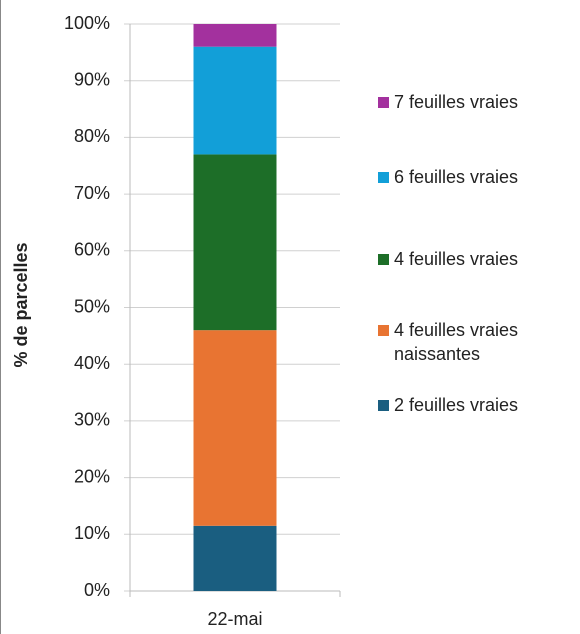  What do you see at coordinates (234, 619) in the screenshot?
I see `x-tick-label: 22-mai` at bounding box center [234, 619].